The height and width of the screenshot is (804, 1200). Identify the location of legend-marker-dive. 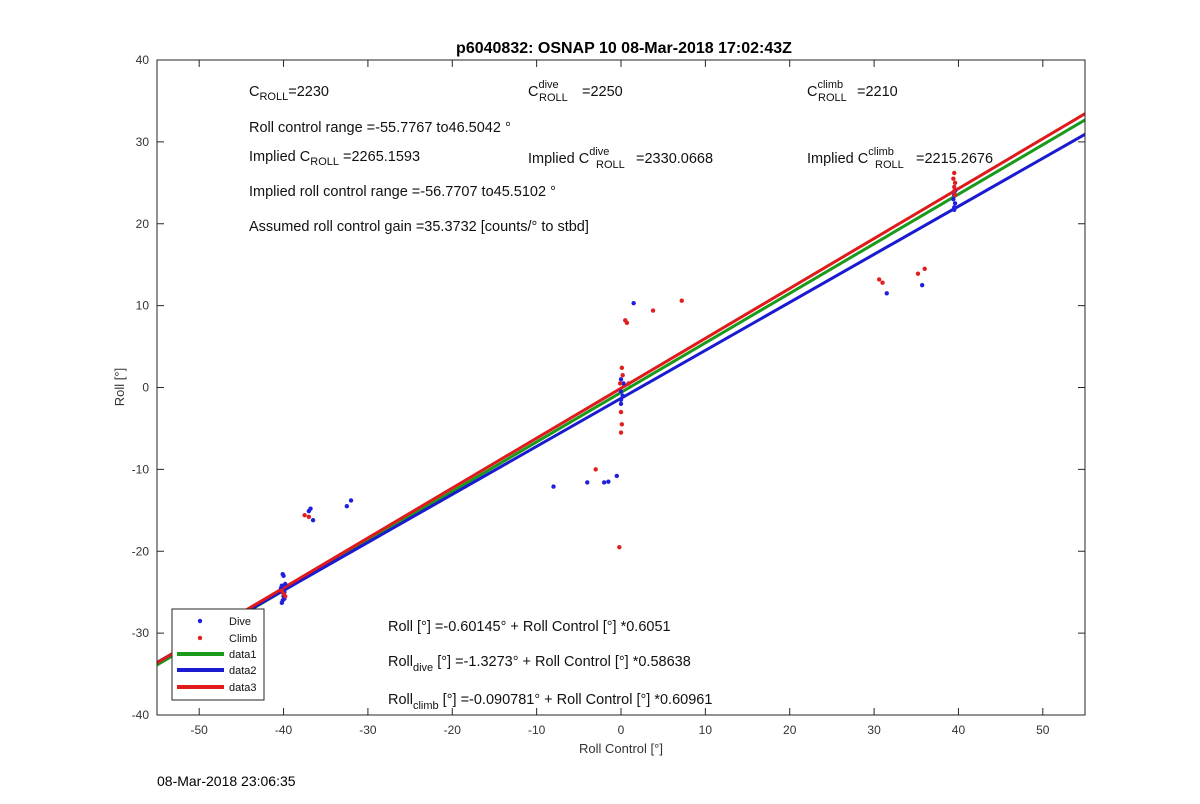
(200, 621).